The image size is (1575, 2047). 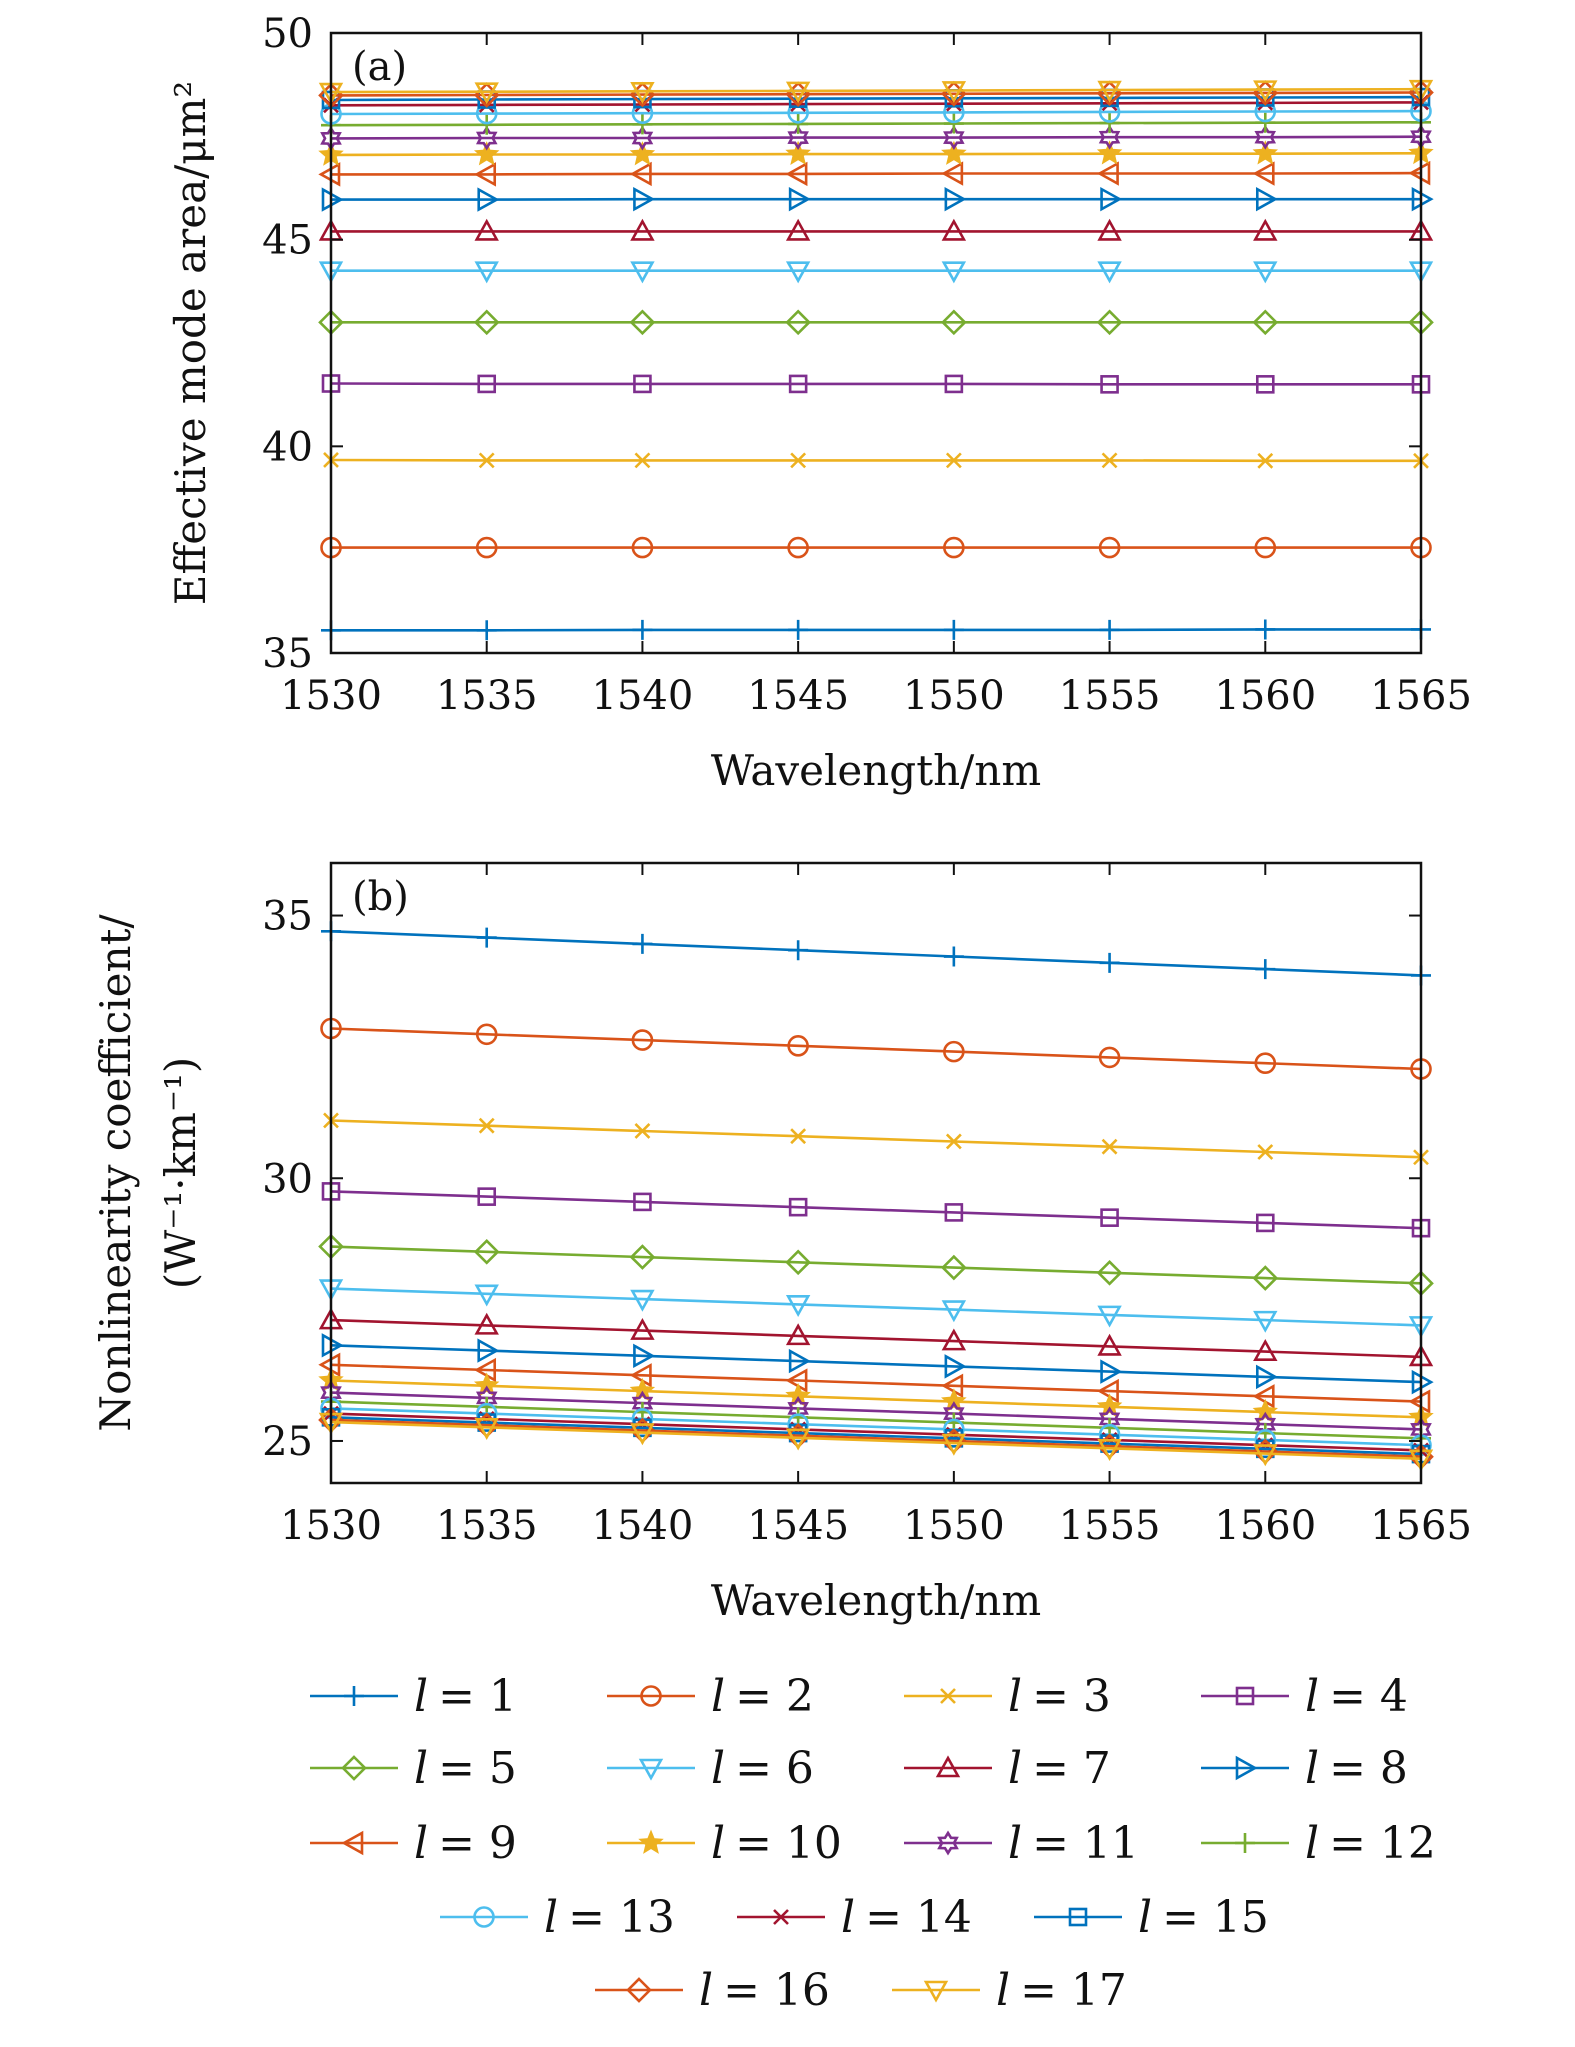 What do you see at coordinates (764, 1990) in the screenshot?
I see `legend-label: l = 16` at bounding box center [764, 1990].